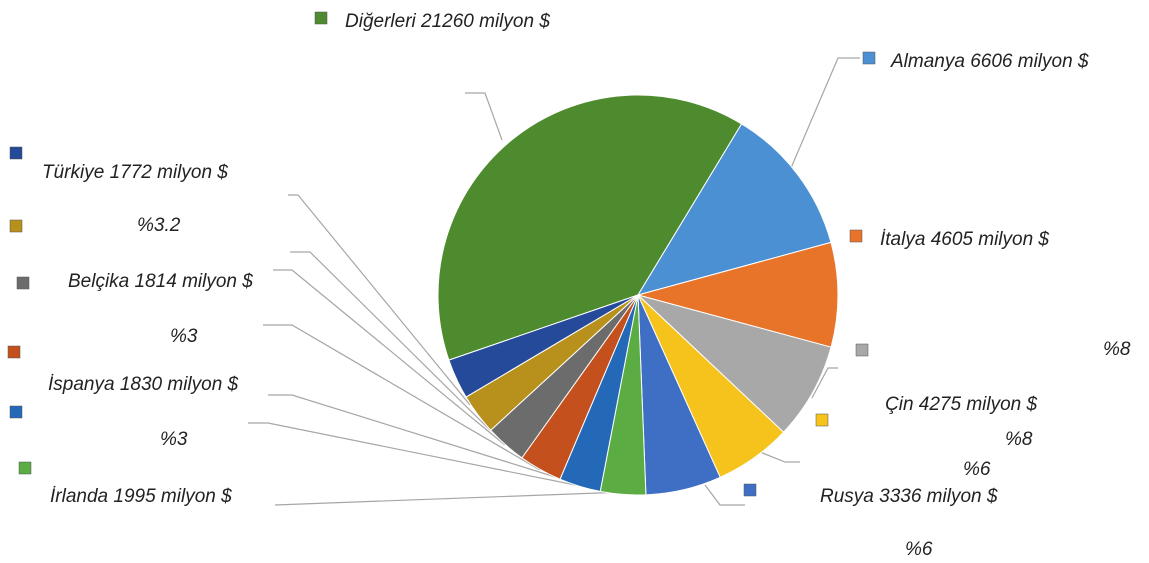 The image size is (1149, 563). Describe the element at coordinates (447, 21) in the screenshot. I see `data-label: Diğerleri 21260 milyon $` at that location.